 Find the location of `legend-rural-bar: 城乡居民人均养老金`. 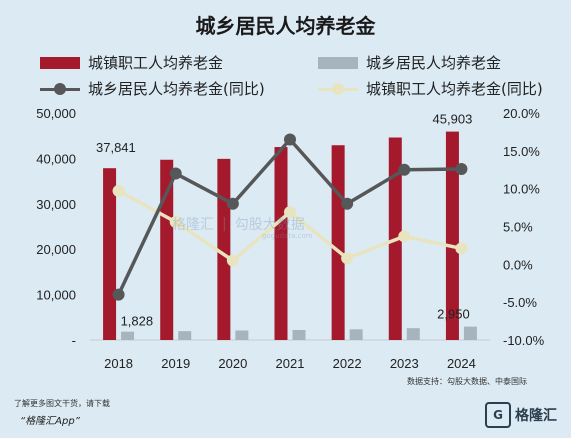

legend-rural-bar: 城乡居民人均养老金 is located at coordinates (409, 62).